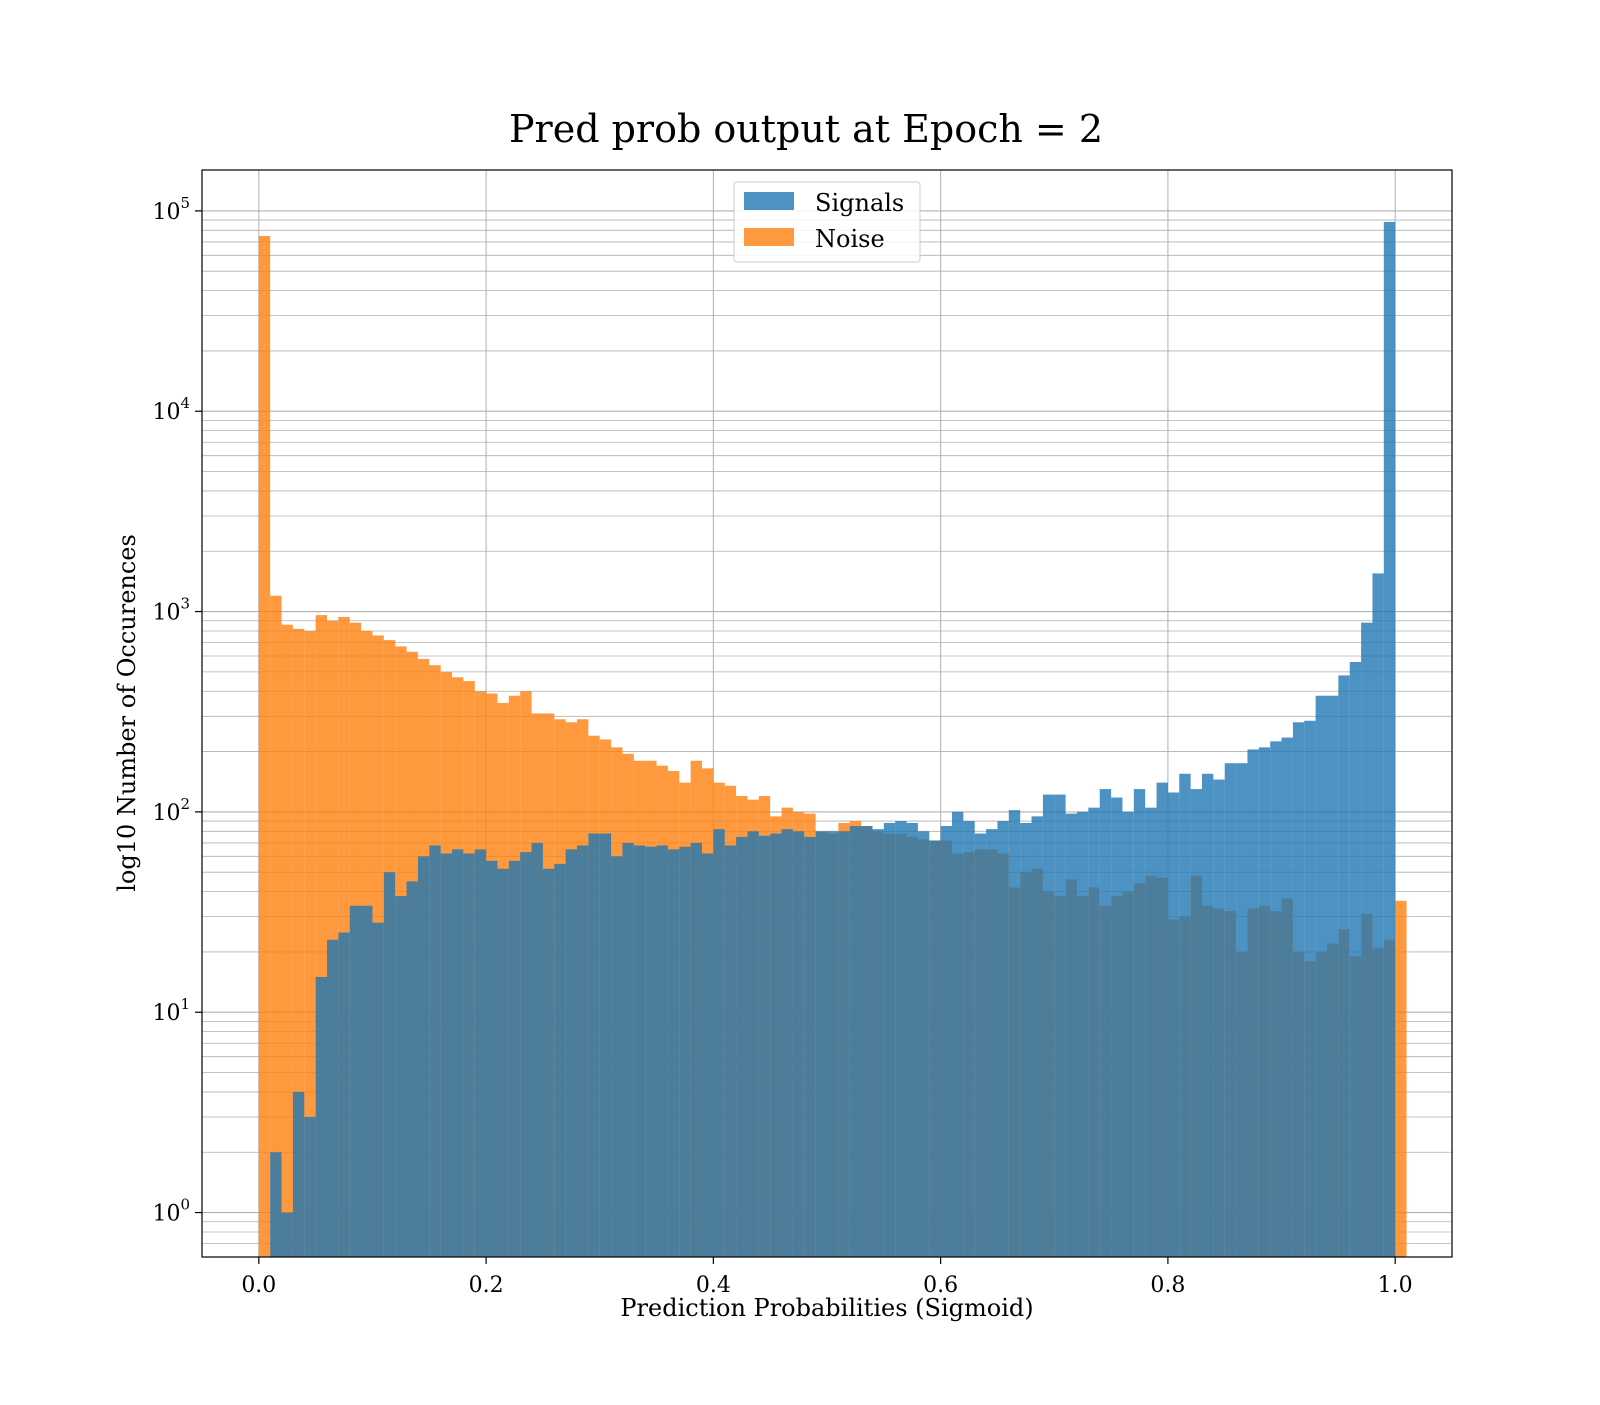  I want to click on x-axis-label: Prediction Probabilities (Sigmoid), so click(826, 1308).